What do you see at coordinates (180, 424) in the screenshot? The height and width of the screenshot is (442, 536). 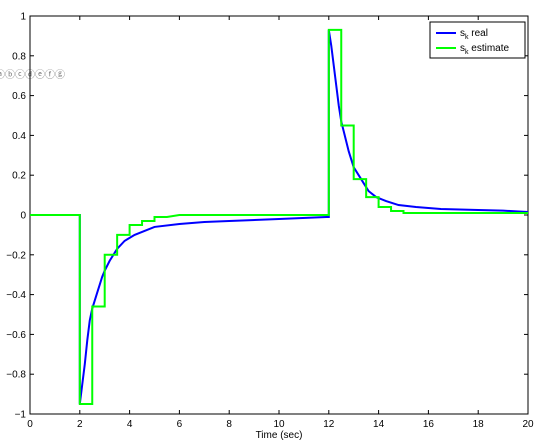 I see `x-tick-label: 6` at bounding box center [180, 424].